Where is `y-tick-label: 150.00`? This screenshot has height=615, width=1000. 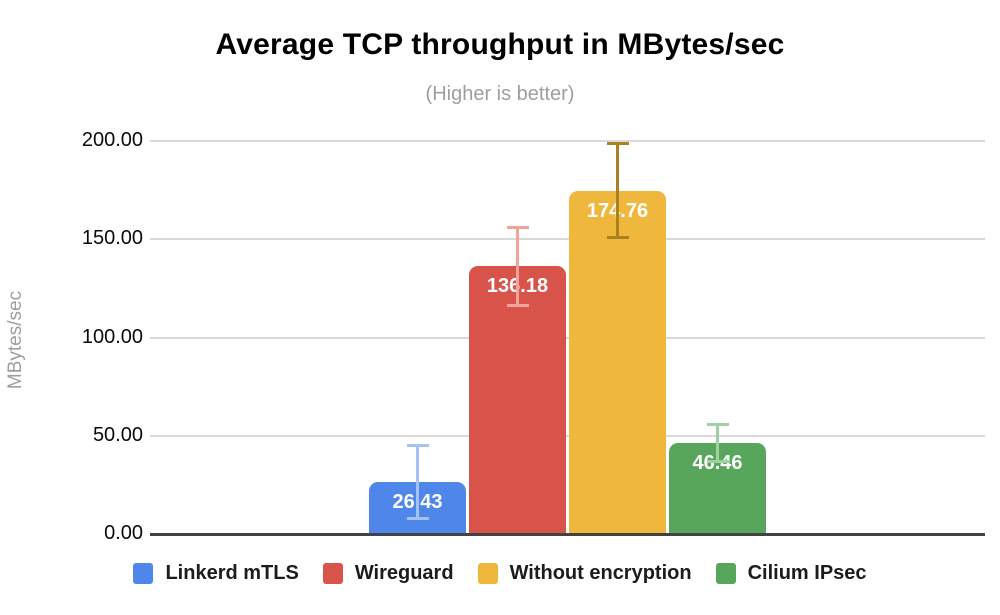
y-tick-label: 150.00 is located at coordinates (112, 238).